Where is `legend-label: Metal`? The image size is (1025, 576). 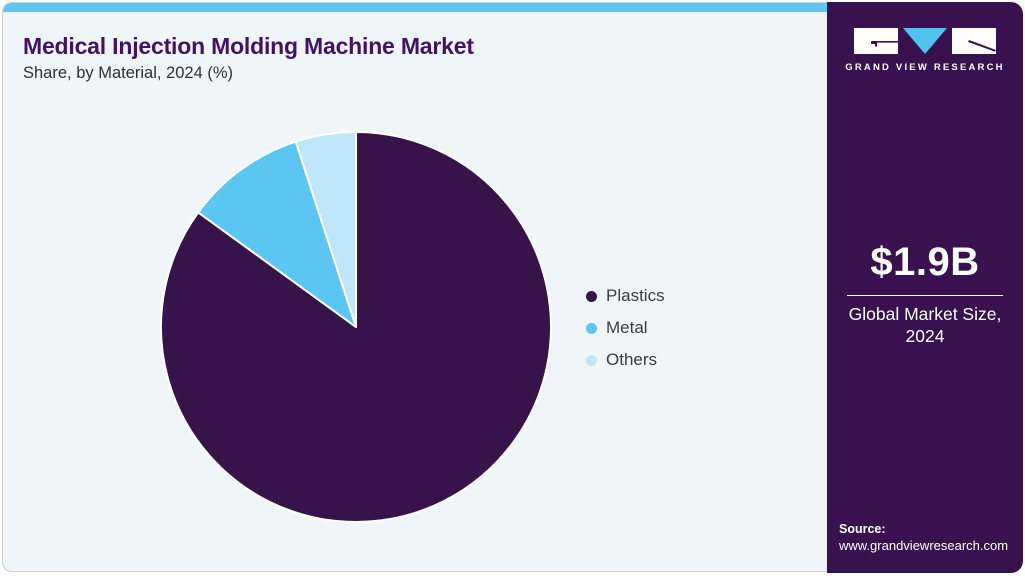
legend-label: Metal is located at coordinates (627, 327).